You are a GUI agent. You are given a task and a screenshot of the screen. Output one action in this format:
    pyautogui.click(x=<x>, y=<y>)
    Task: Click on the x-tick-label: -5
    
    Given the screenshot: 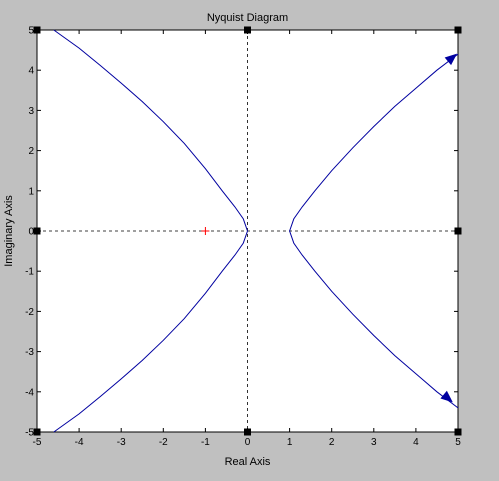 What is the action you would take?
    pyautogui.click(x=37, y=442)
    